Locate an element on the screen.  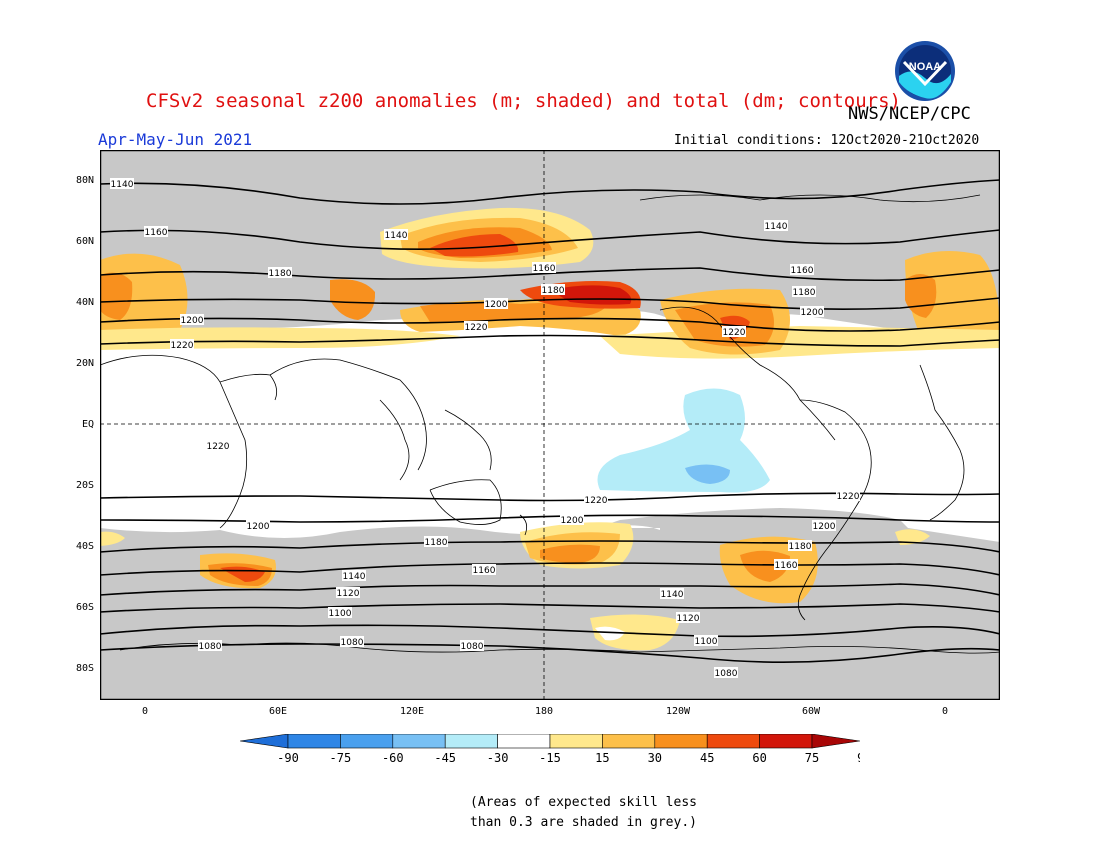
lon-label: 120W is located at coordinates (678, 711).